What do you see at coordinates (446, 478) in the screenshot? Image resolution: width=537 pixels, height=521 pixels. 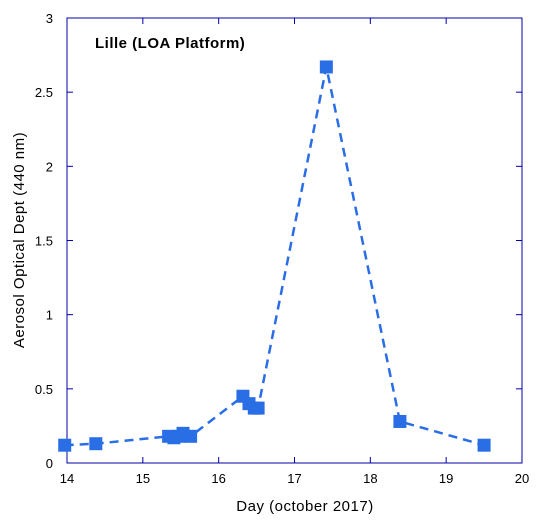 I see `x-tick-label: 19` at bounding box center [446, 478].